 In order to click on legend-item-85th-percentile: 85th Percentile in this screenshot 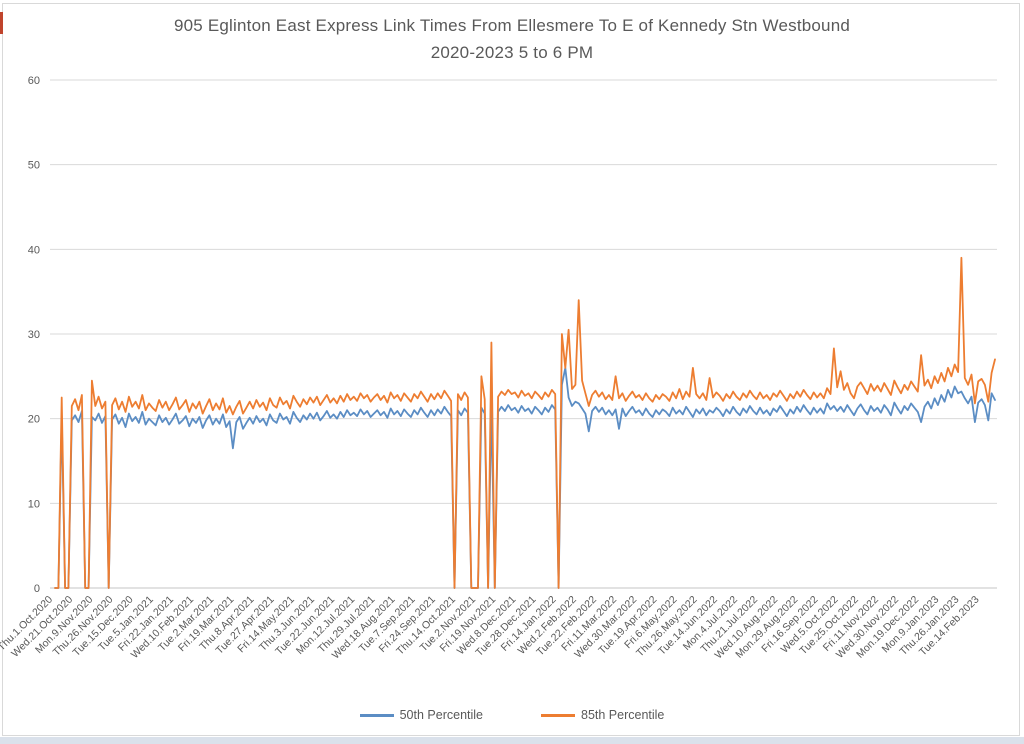, I will do `click(602, 715)`.